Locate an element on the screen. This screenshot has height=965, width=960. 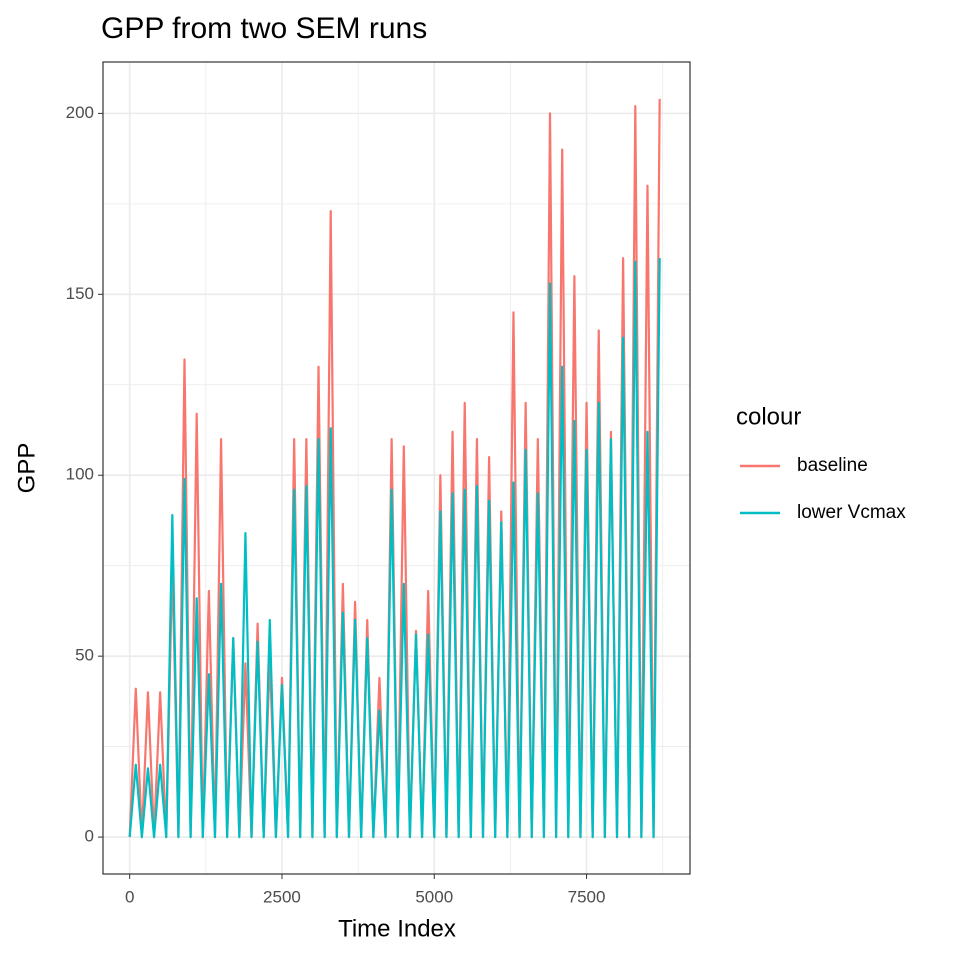
y-tick-label: 100 is located at coordinates (80, 474).